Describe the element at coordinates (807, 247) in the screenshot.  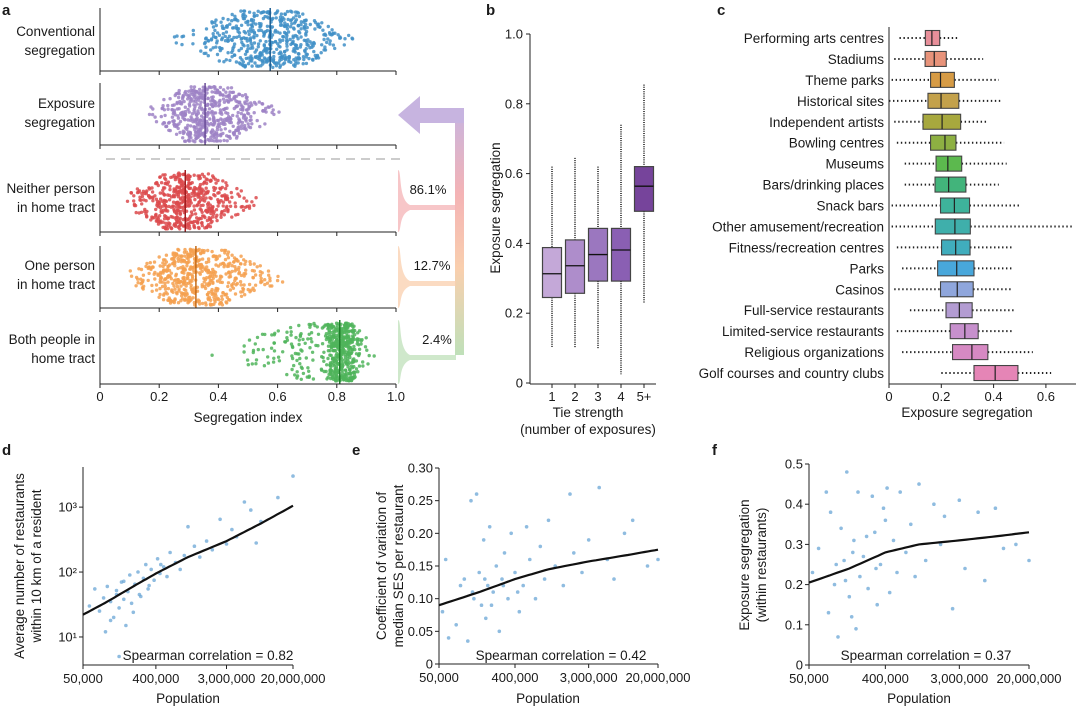
I see `category-label: Fitness/recreation centres` at that location.